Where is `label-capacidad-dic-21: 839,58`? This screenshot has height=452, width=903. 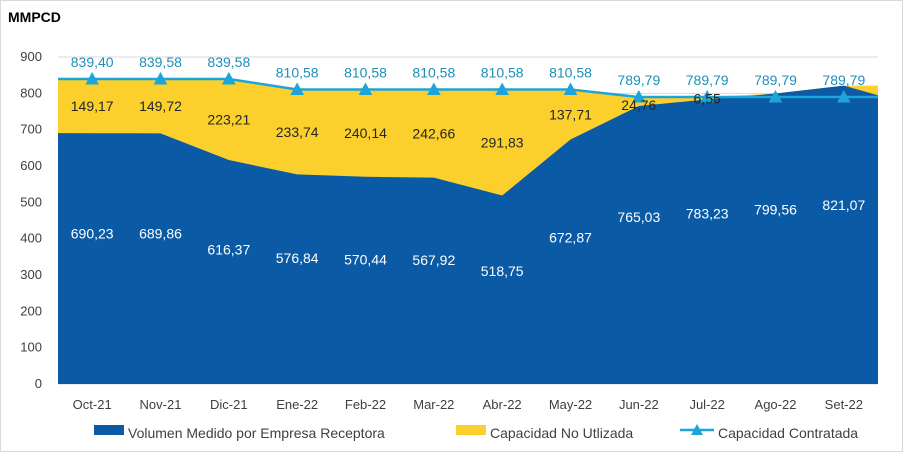
label-capacidad-dic-21: 839,58 is located at coordinates (228, 62).